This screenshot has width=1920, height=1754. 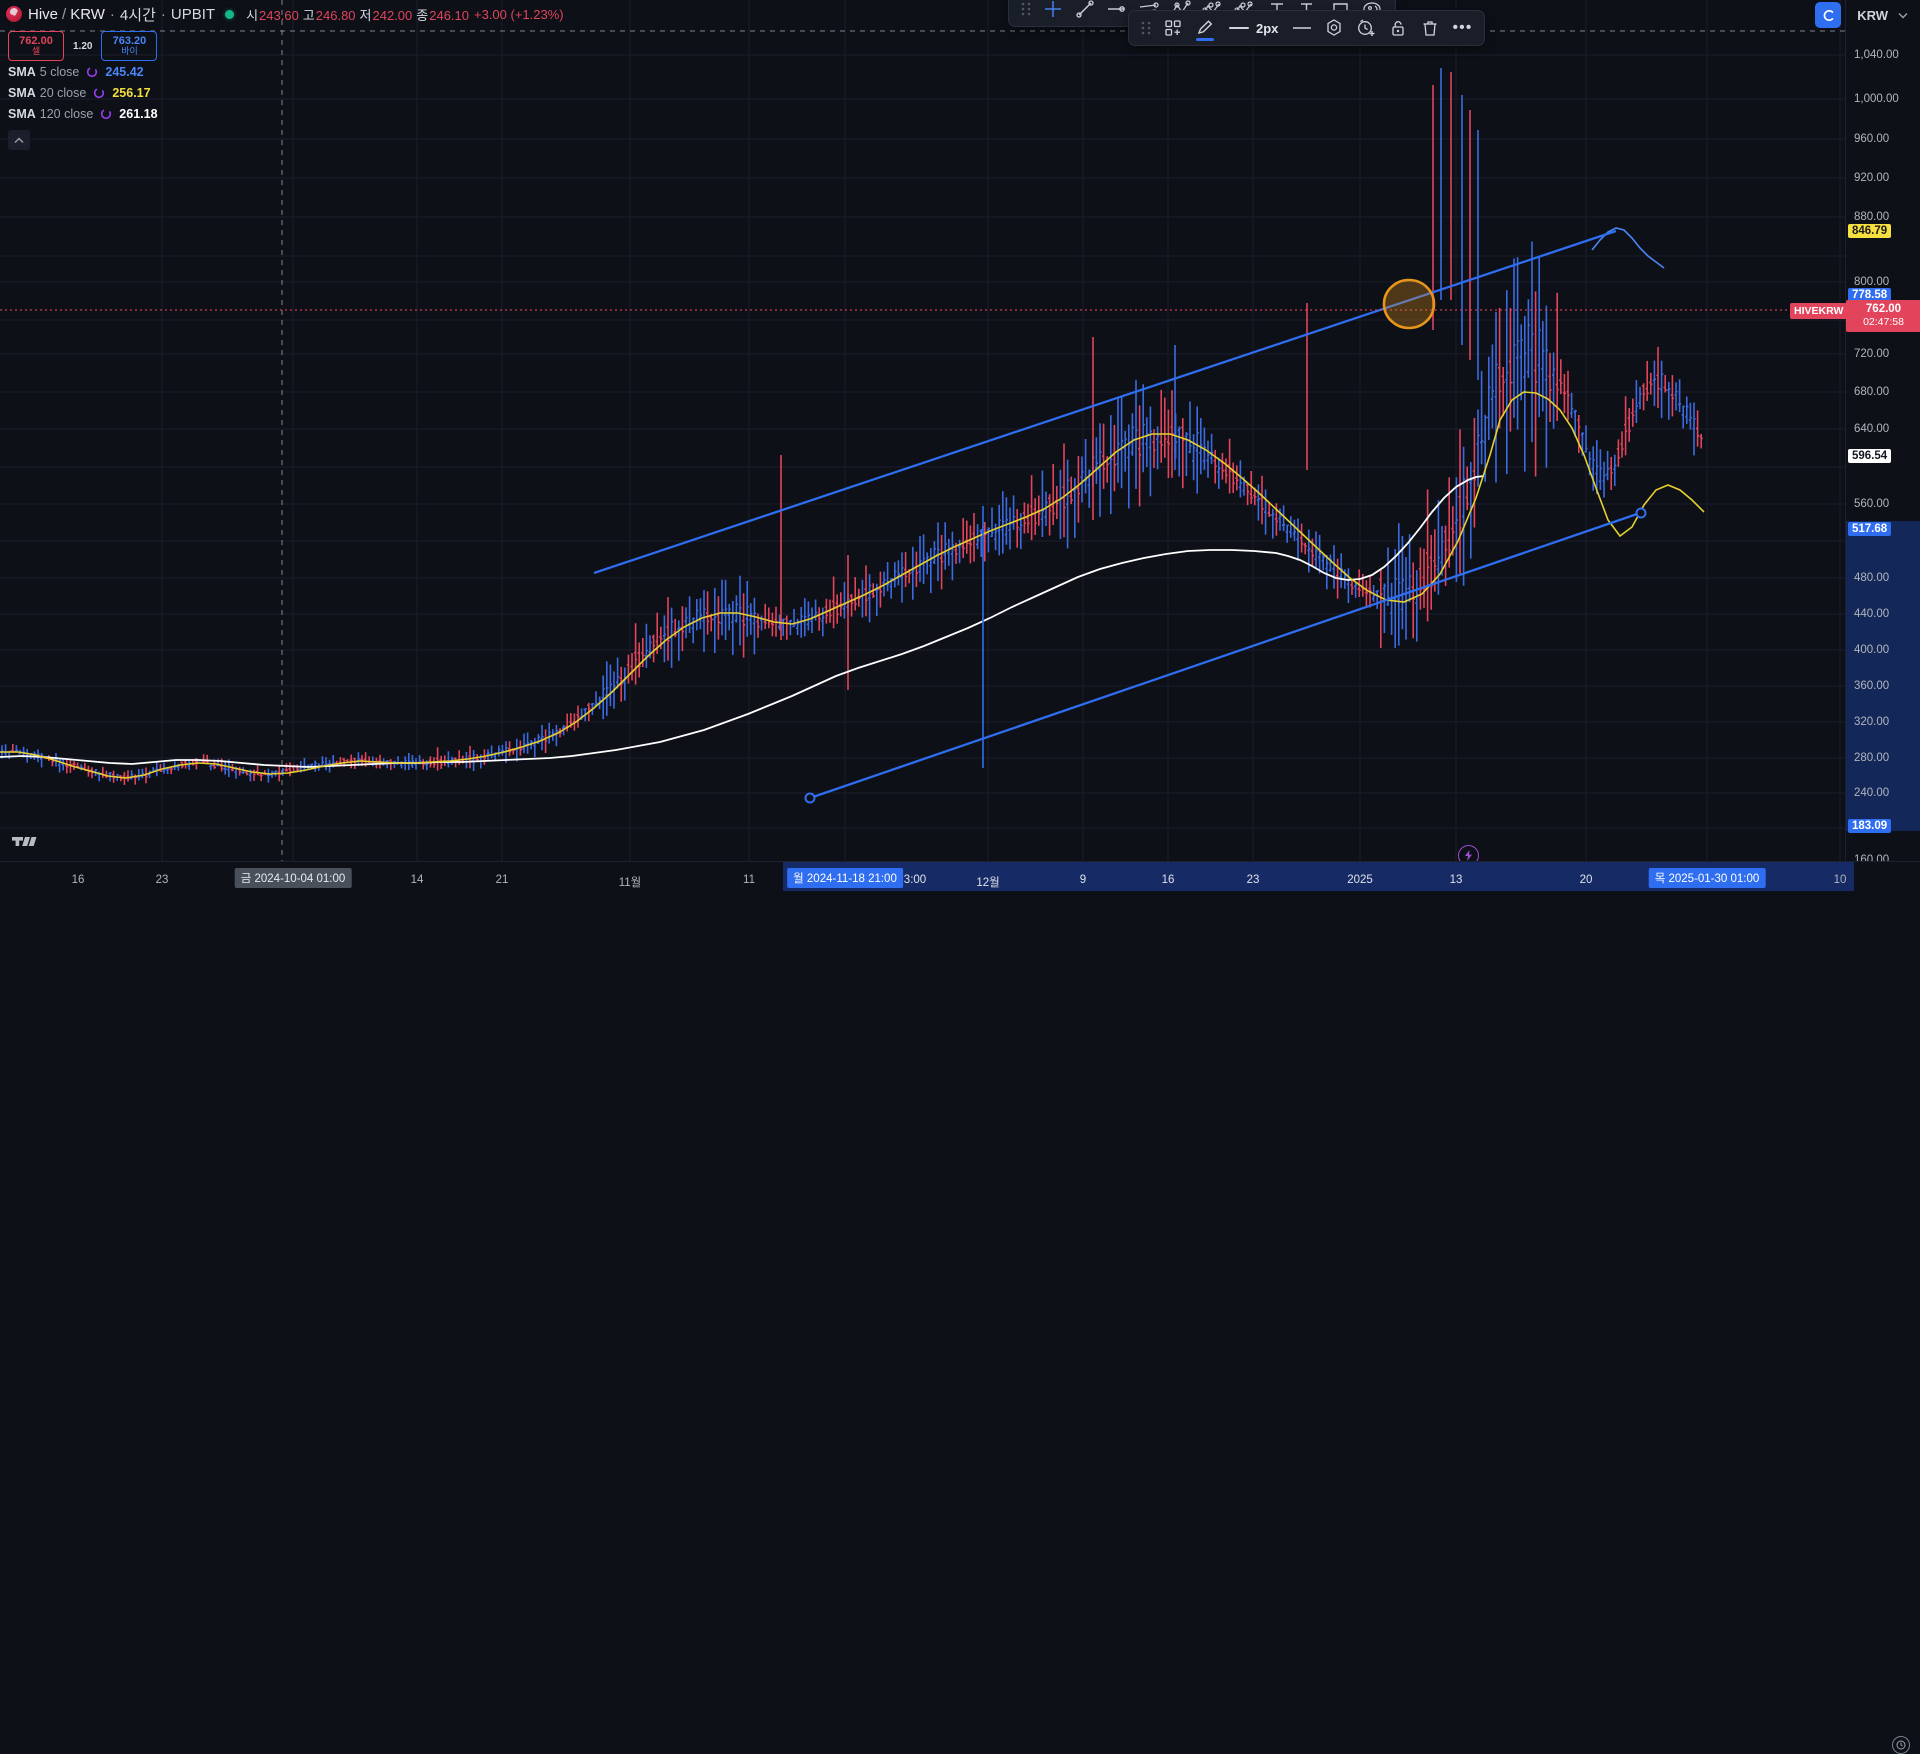 What do you see at coordinates (1302, 28) in the screenshot?
I see `line-style-icon` at bounding box center [1302, 28].